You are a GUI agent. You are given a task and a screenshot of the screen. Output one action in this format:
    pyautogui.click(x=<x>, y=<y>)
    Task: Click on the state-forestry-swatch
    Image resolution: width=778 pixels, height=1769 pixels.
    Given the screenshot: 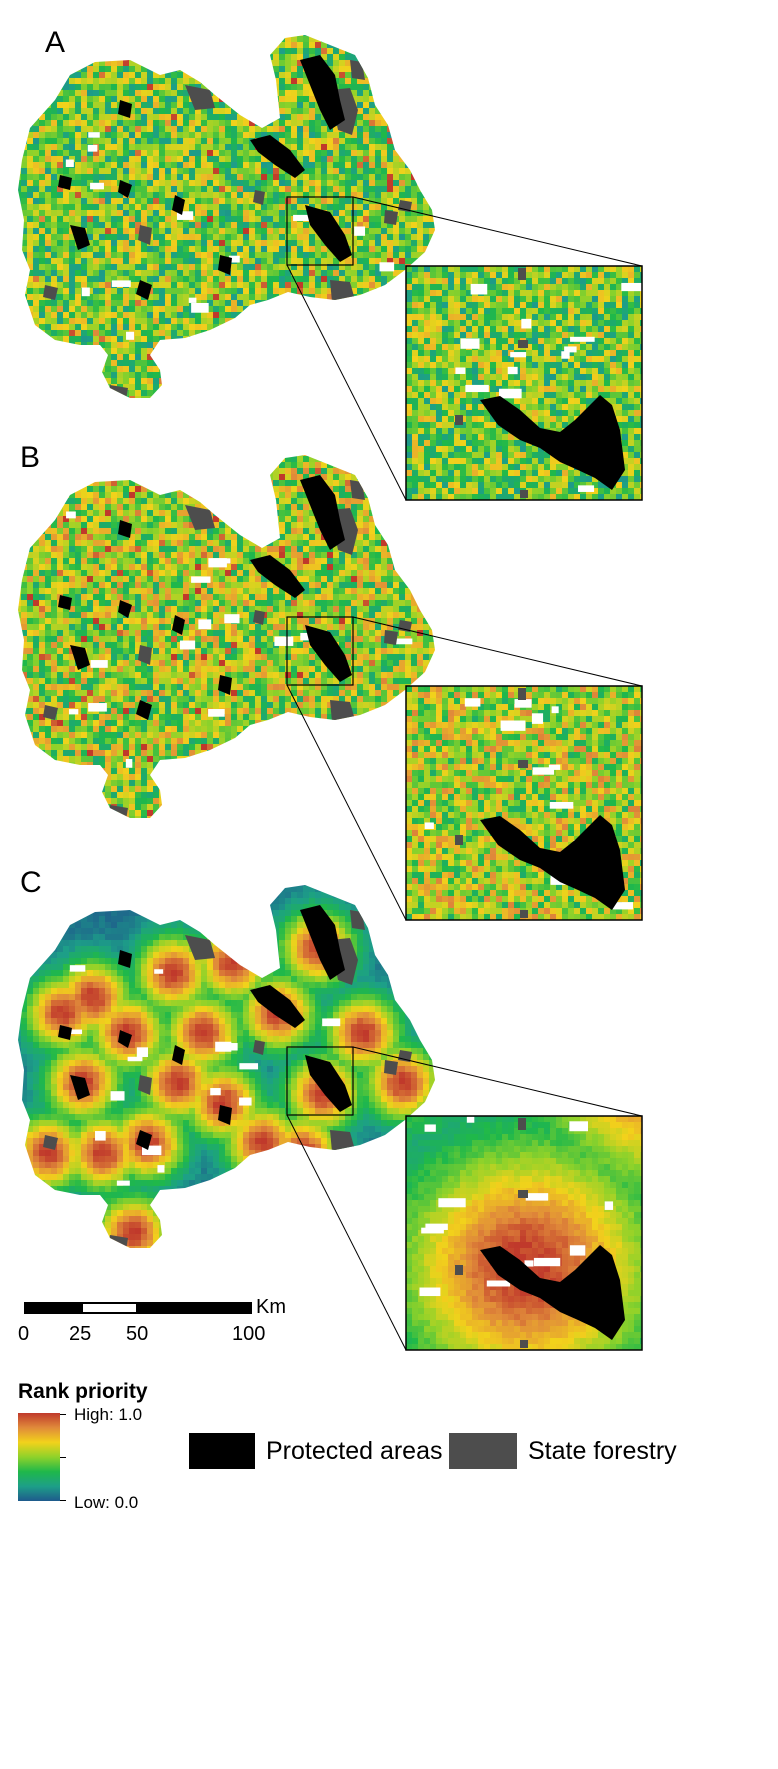 What is the action you would take?
    pyautogui.click(x=483, y=1451)
    